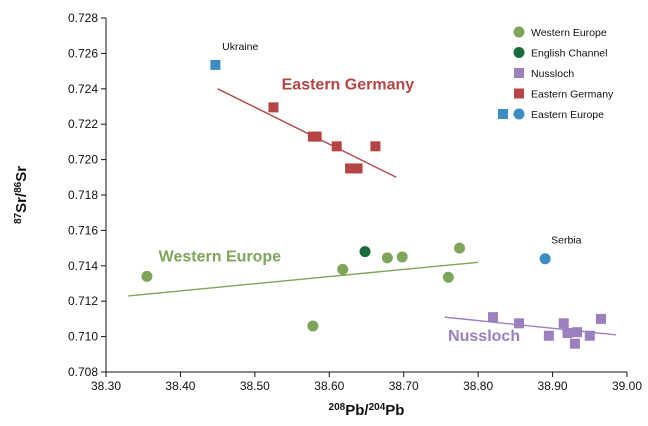 This screenshot has height=426, width=648. Describe the element at coordinates (83, 266) in the screenshot. I see `y-tick-label: 0.714` at that location.